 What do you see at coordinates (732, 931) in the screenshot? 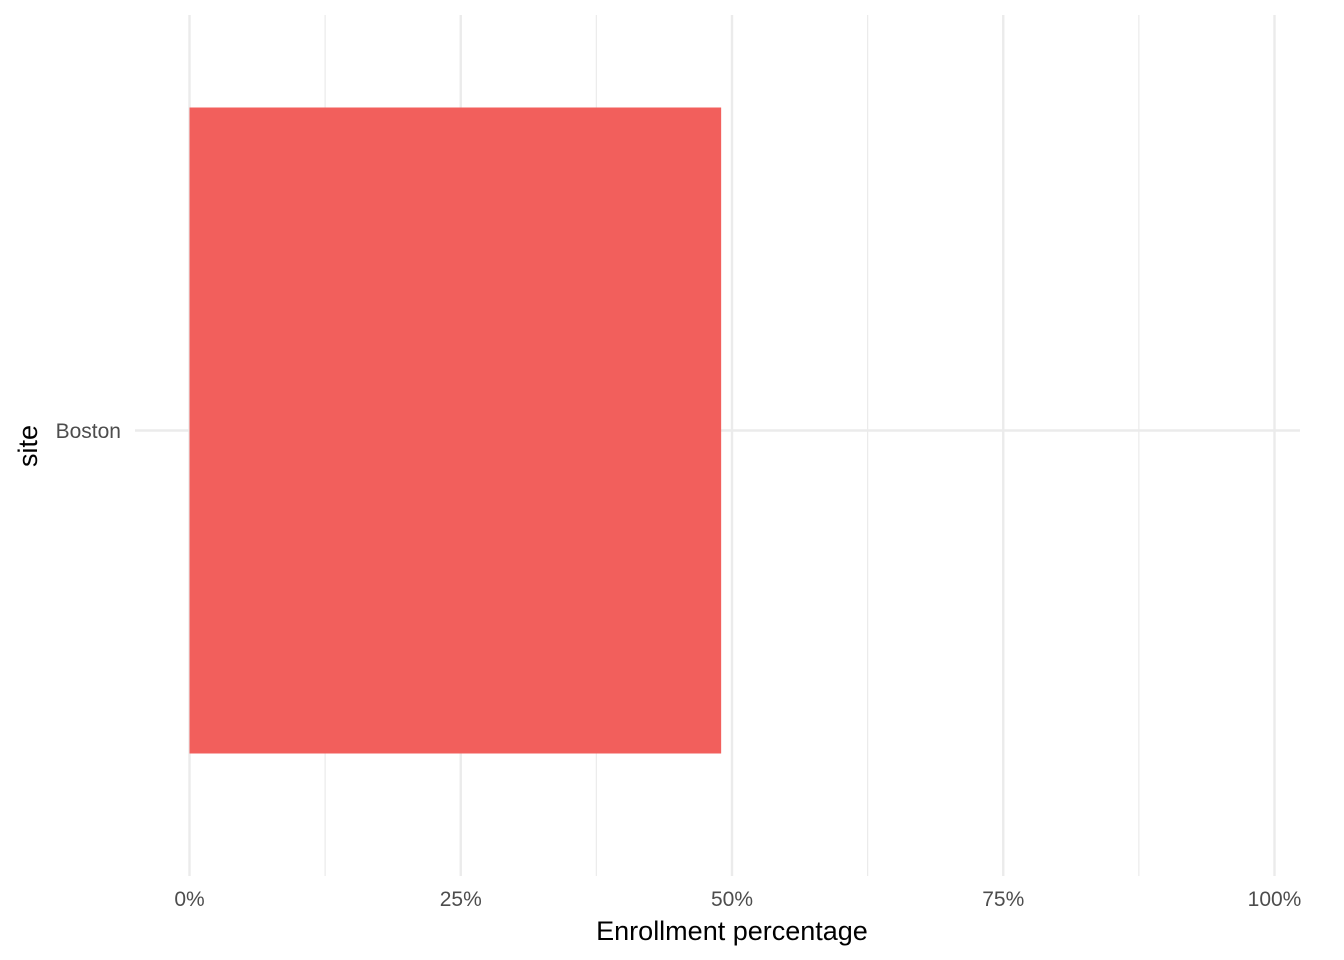
I see `x-axis-title: Enrollment percentage` at bounding box center [732, 931].